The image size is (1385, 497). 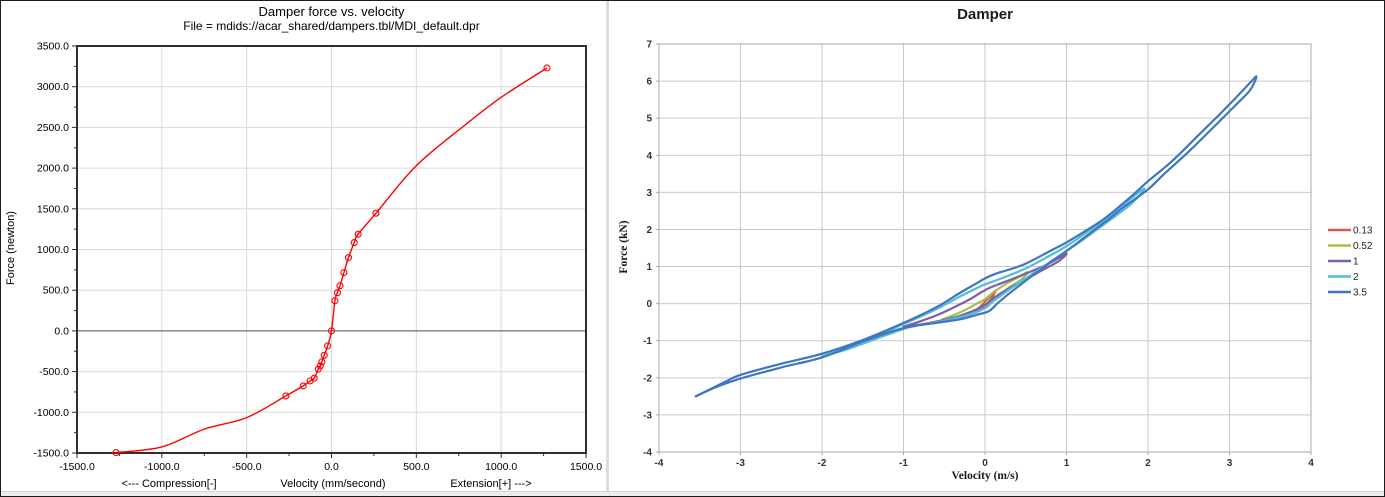 I want to click on right-chart-y-axis-label: Force (kN), so click(x=624, y=247).